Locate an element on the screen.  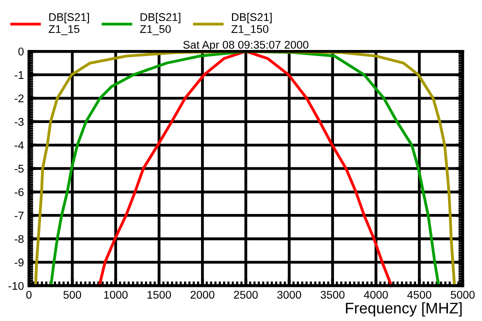
x-tick-label: 0 is located at coordinates (29, 294).